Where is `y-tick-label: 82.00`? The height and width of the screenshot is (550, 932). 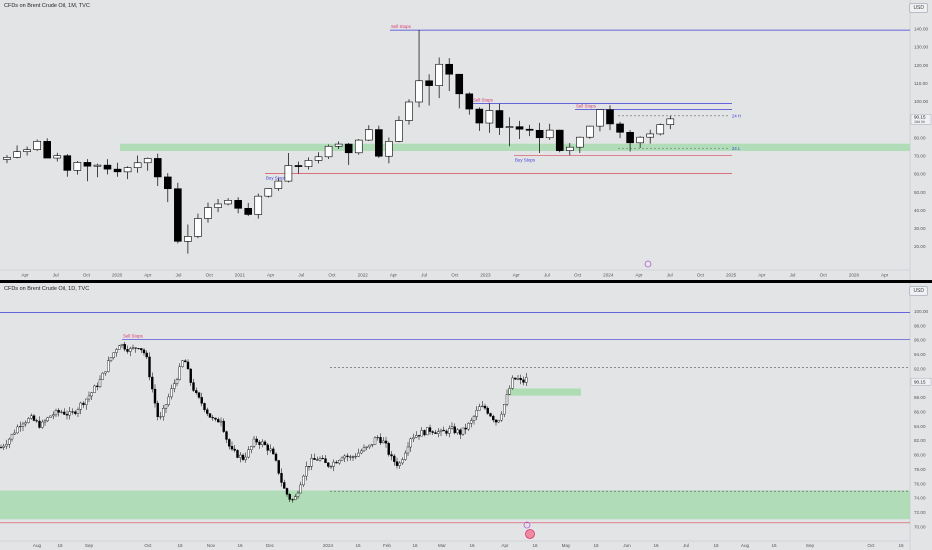
y-tick-label: 82.00 is located at coordinates (920, 440).